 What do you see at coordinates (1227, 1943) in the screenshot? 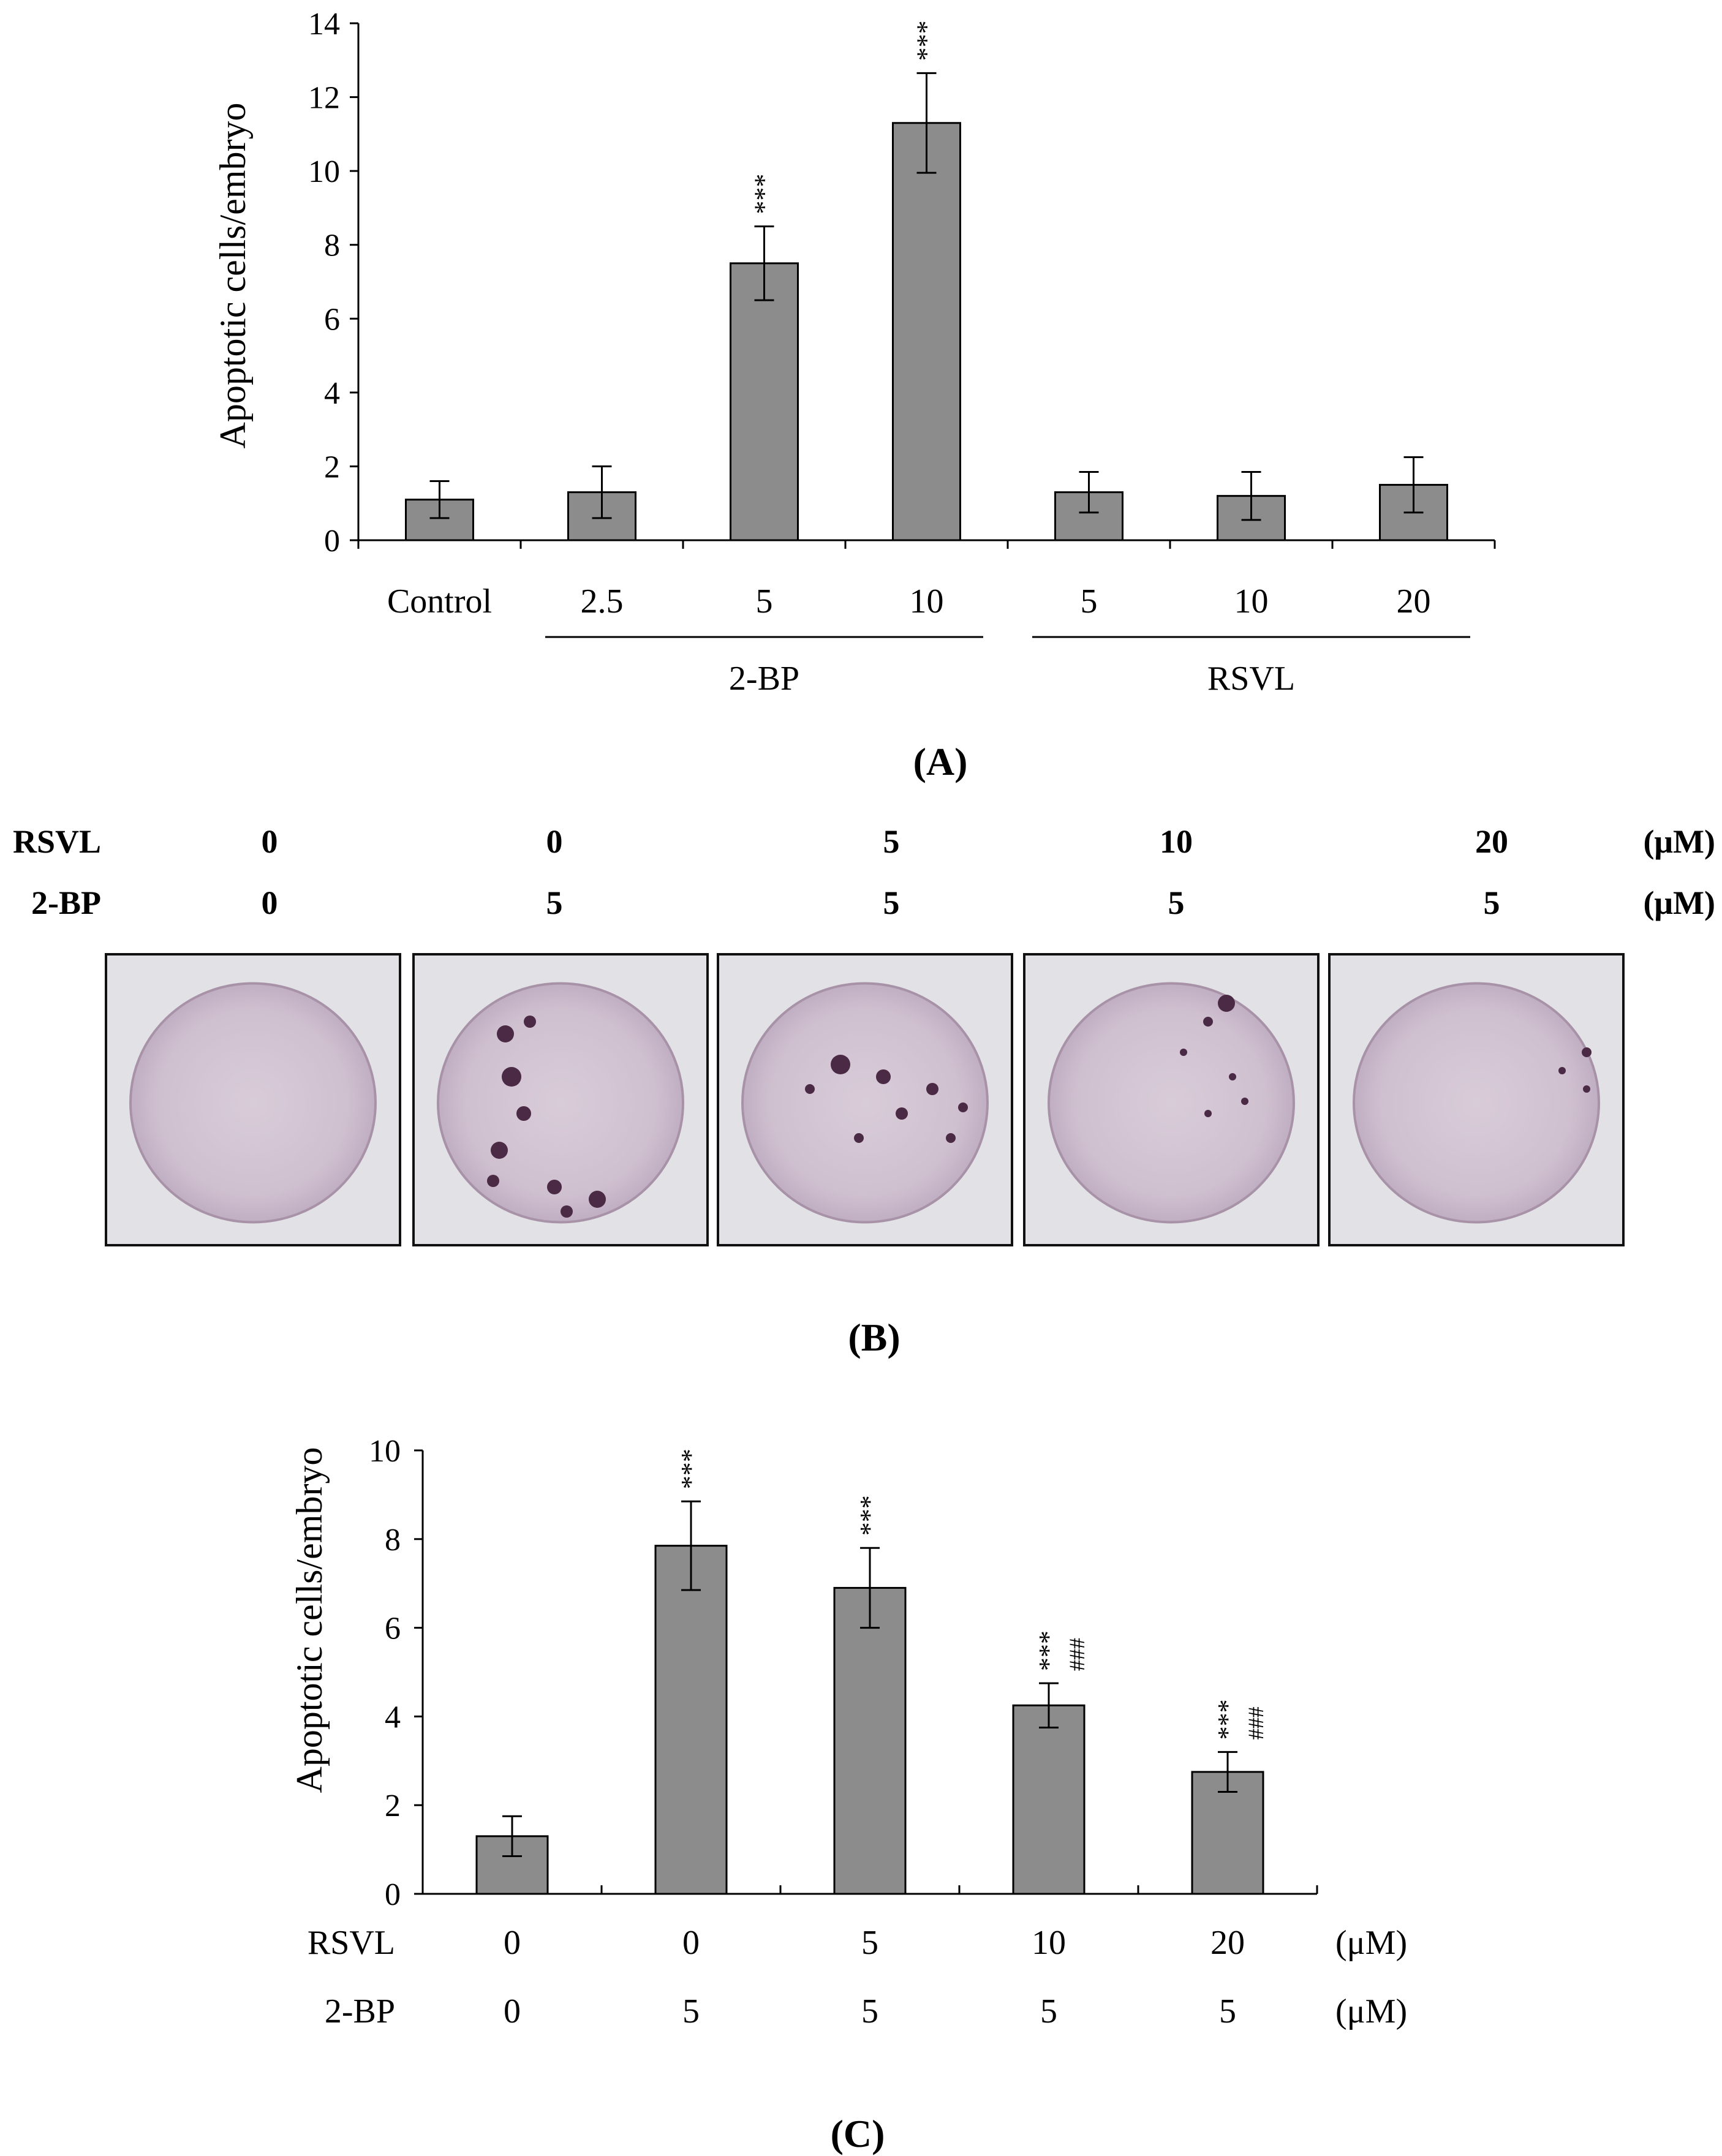
I see `chart-c-rsvl-value: 20` at bounding box center [1227, 1943].